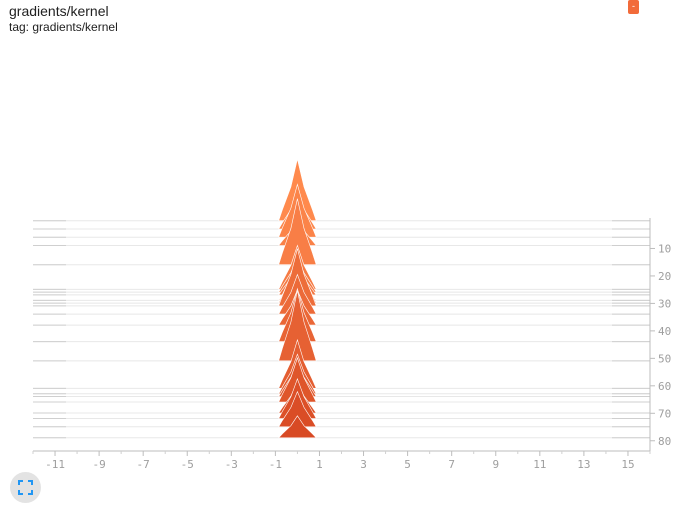  Describe the element at coordinates (583, 464) in the screenshot. I see `x-tick-label: 13` at that location.